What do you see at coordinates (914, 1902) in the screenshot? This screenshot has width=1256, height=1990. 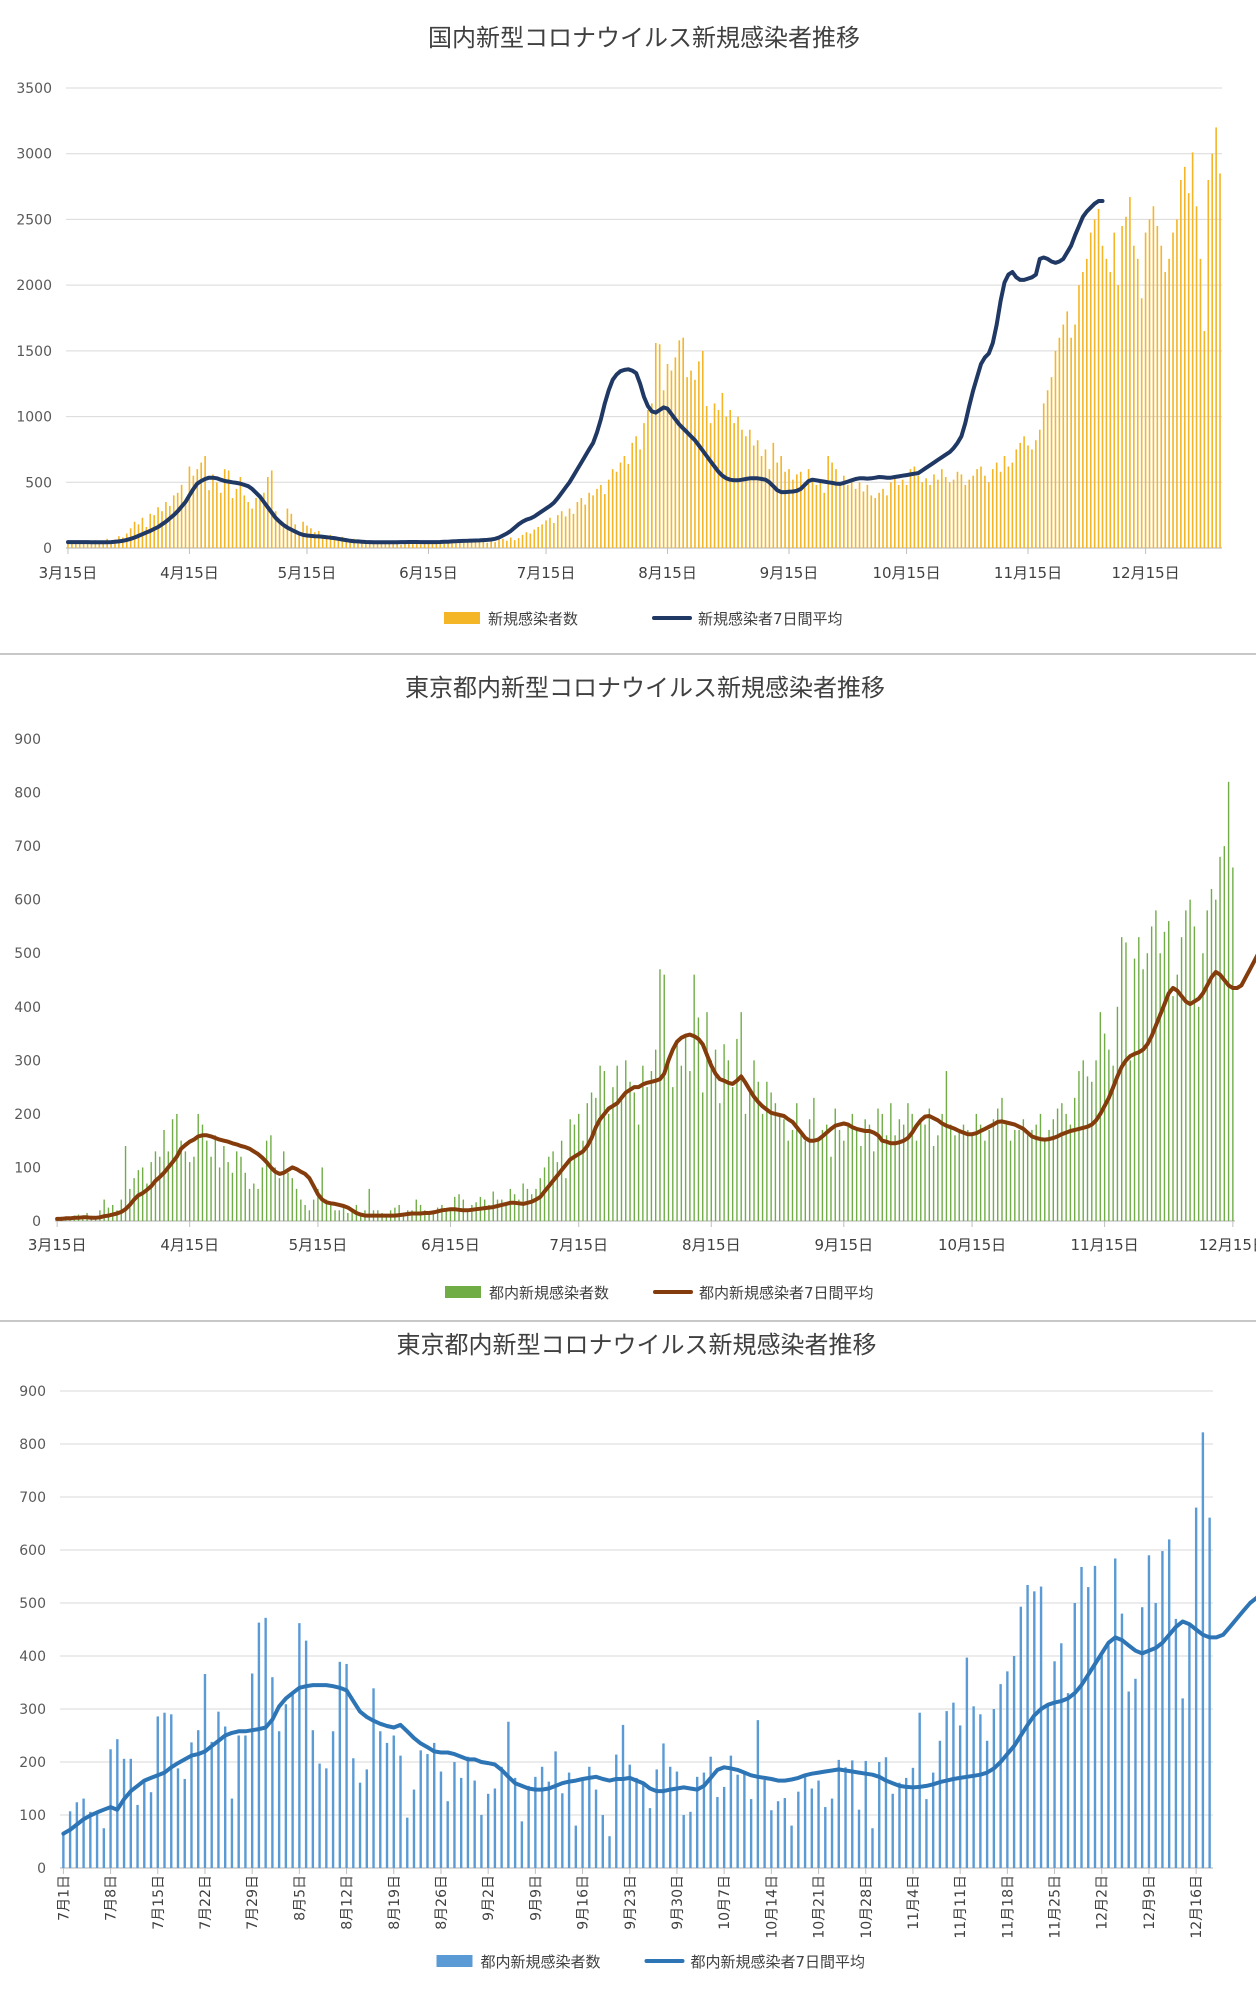 I see `x-tick-label: 11月4日` at bounding box center [914, 1902].